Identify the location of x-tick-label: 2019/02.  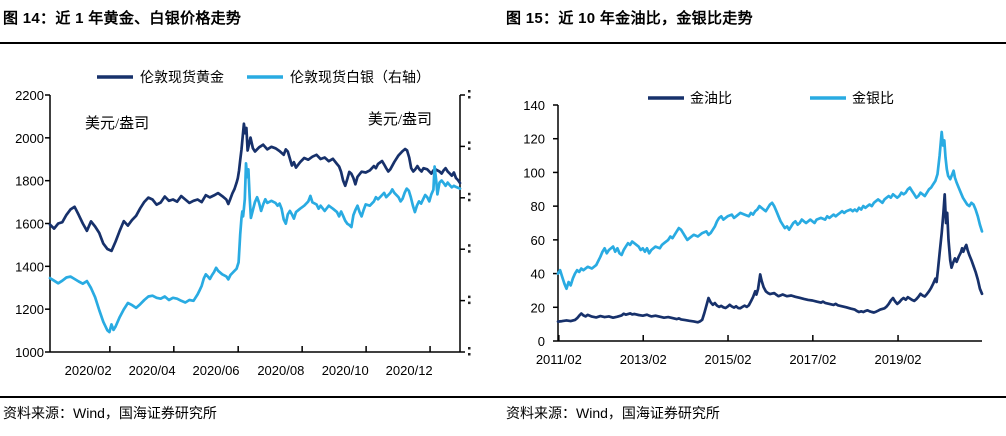
(898, 359).